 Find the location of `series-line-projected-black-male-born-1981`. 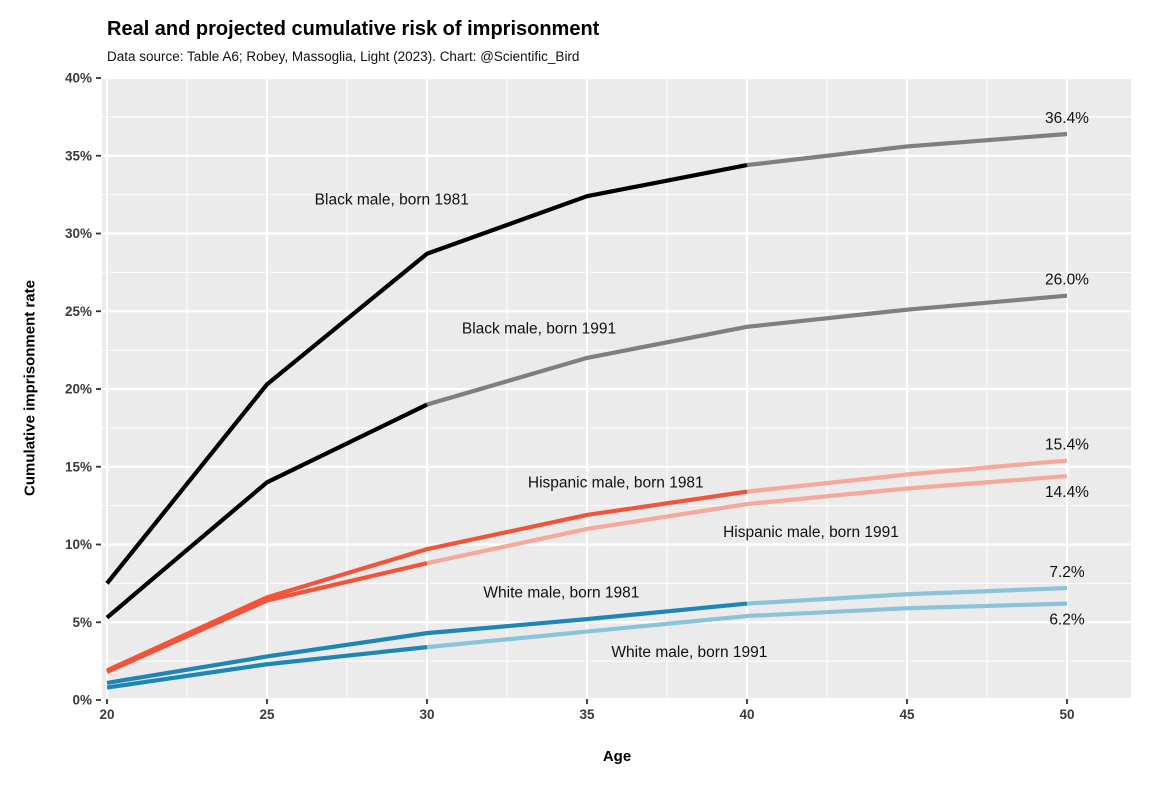

series-line-projected-black-male-born-1981 is located at coordinates (907, 149).